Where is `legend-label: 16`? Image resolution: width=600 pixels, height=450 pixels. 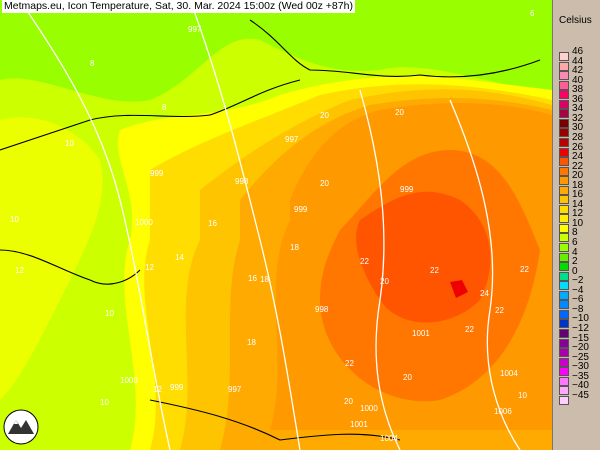
legend-label: 16 is located at coordinates (578, 195).